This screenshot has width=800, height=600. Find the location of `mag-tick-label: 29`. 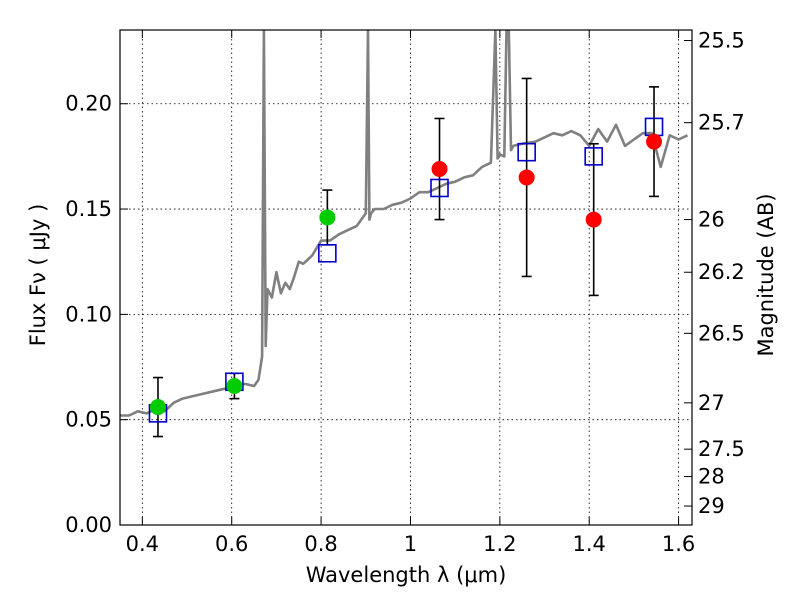

mag-tick-label: 29 is located at coordinates (711, 506).